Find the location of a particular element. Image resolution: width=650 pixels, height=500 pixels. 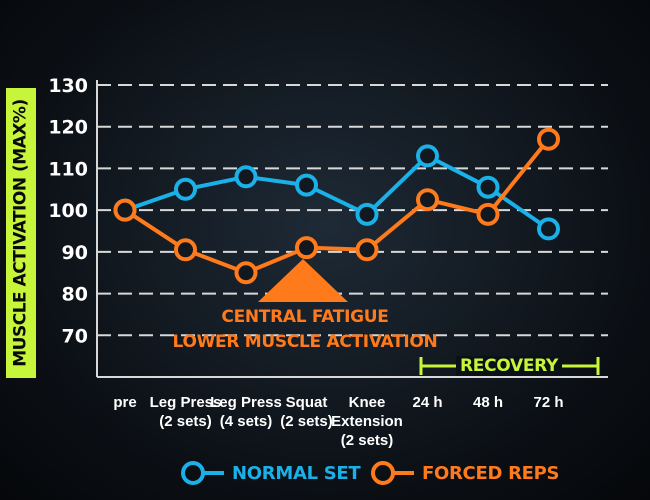

y-tick-label: 90 is located at coordinates (75, 253).